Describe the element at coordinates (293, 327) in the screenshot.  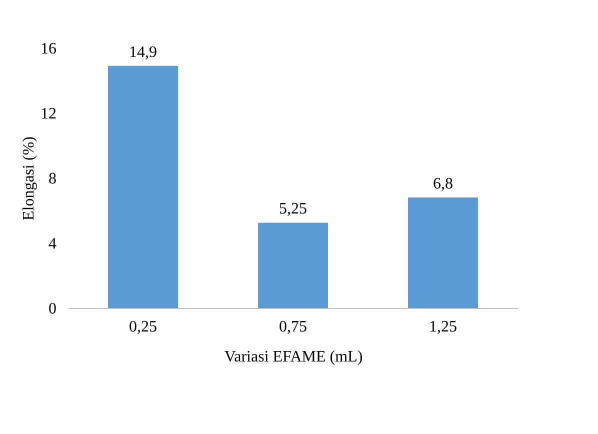
I see `x-tick-label: 0,75` at that location.